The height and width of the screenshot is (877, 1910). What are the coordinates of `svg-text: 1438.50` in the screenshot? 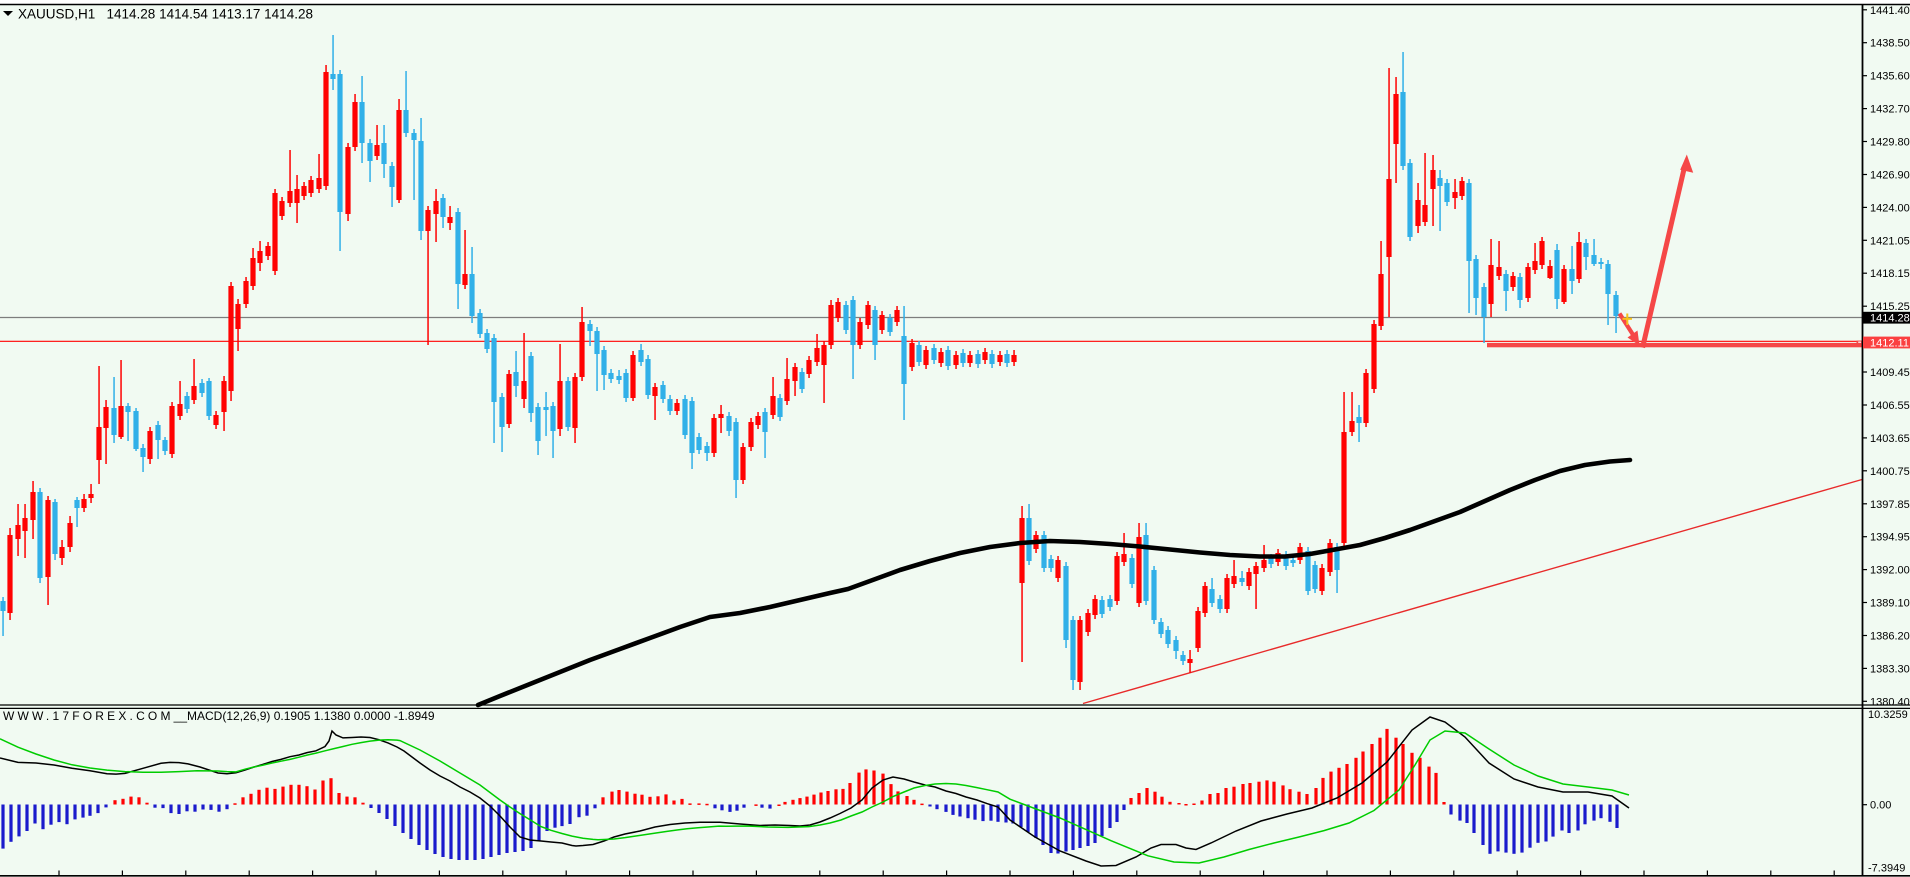 It's located at (1890, 44).